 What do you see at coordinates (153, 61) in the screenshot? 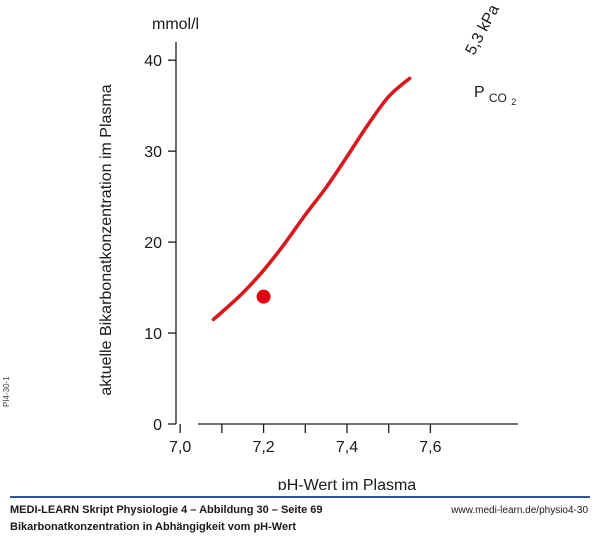
I see `y-tick-label: 40` at bounding box center [153, 61].